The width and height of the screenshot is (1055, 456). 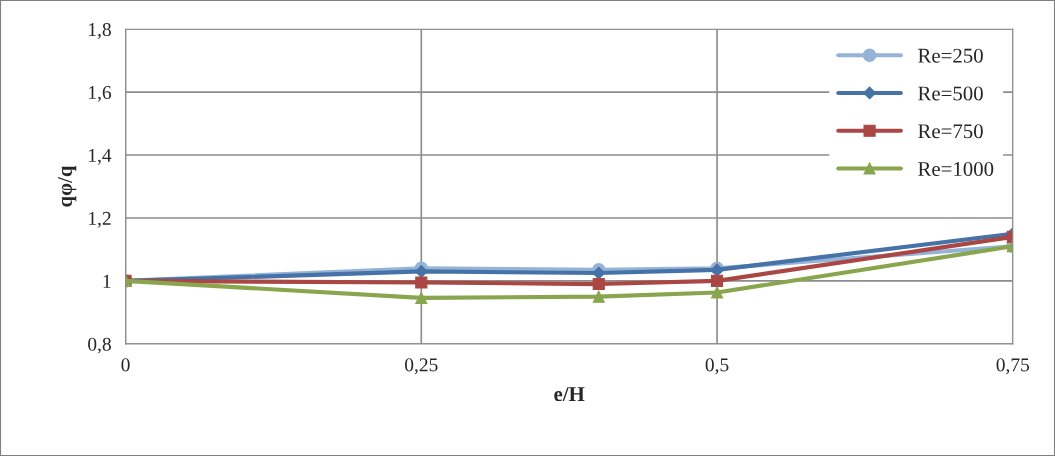 I want to click on x-tick-label: 0,75, so click(x=1013, y=366).